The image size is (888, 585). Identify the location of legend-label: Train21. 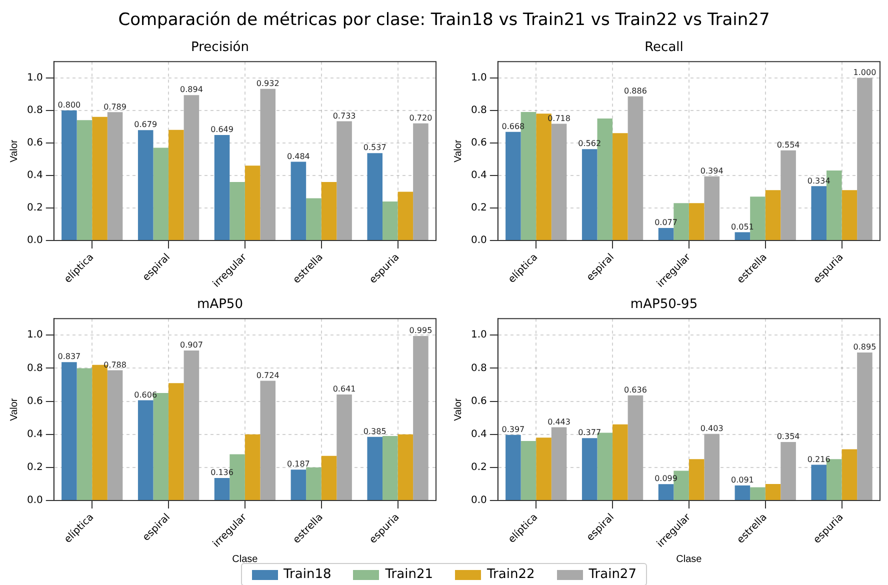
(409, 574).